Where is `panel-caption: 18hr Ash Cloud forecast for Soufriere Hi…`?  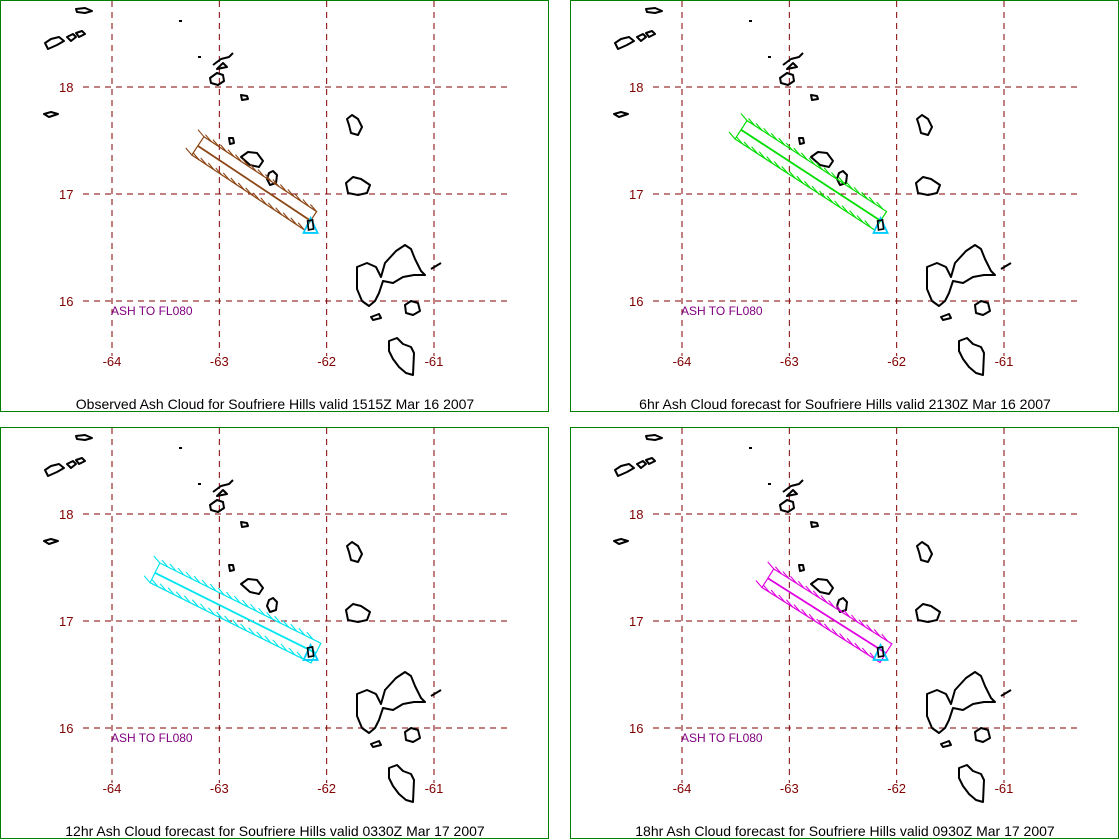 panel-caption: 18hr Ash Cloud forecast for Soufriere Hi… is located at coordinates (845, 831).